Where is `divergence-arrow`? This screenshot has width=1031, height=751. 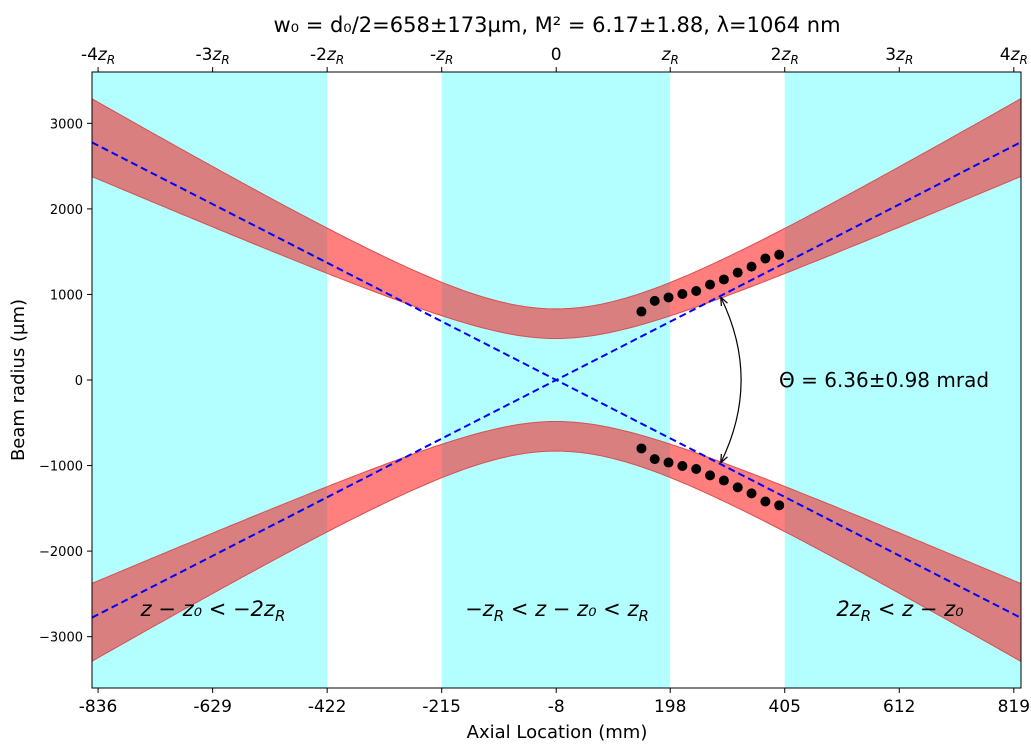
divergence-arrow is located at coordinates (731, 380).